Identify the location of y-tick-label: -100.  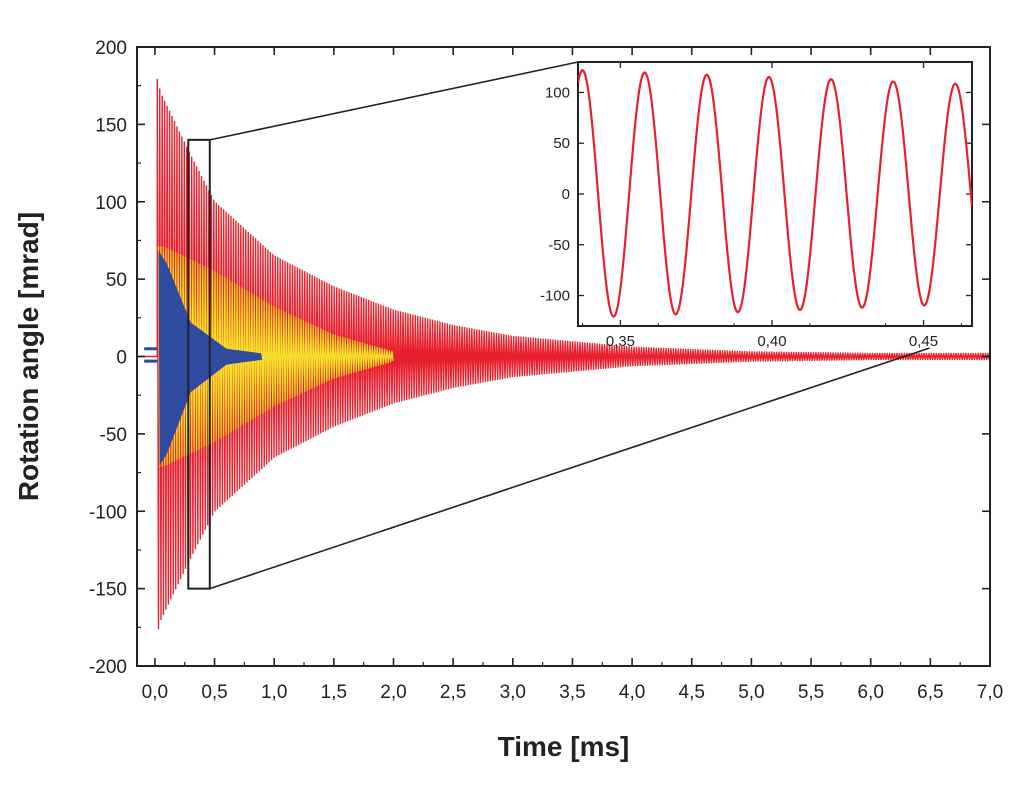
(108, 512).